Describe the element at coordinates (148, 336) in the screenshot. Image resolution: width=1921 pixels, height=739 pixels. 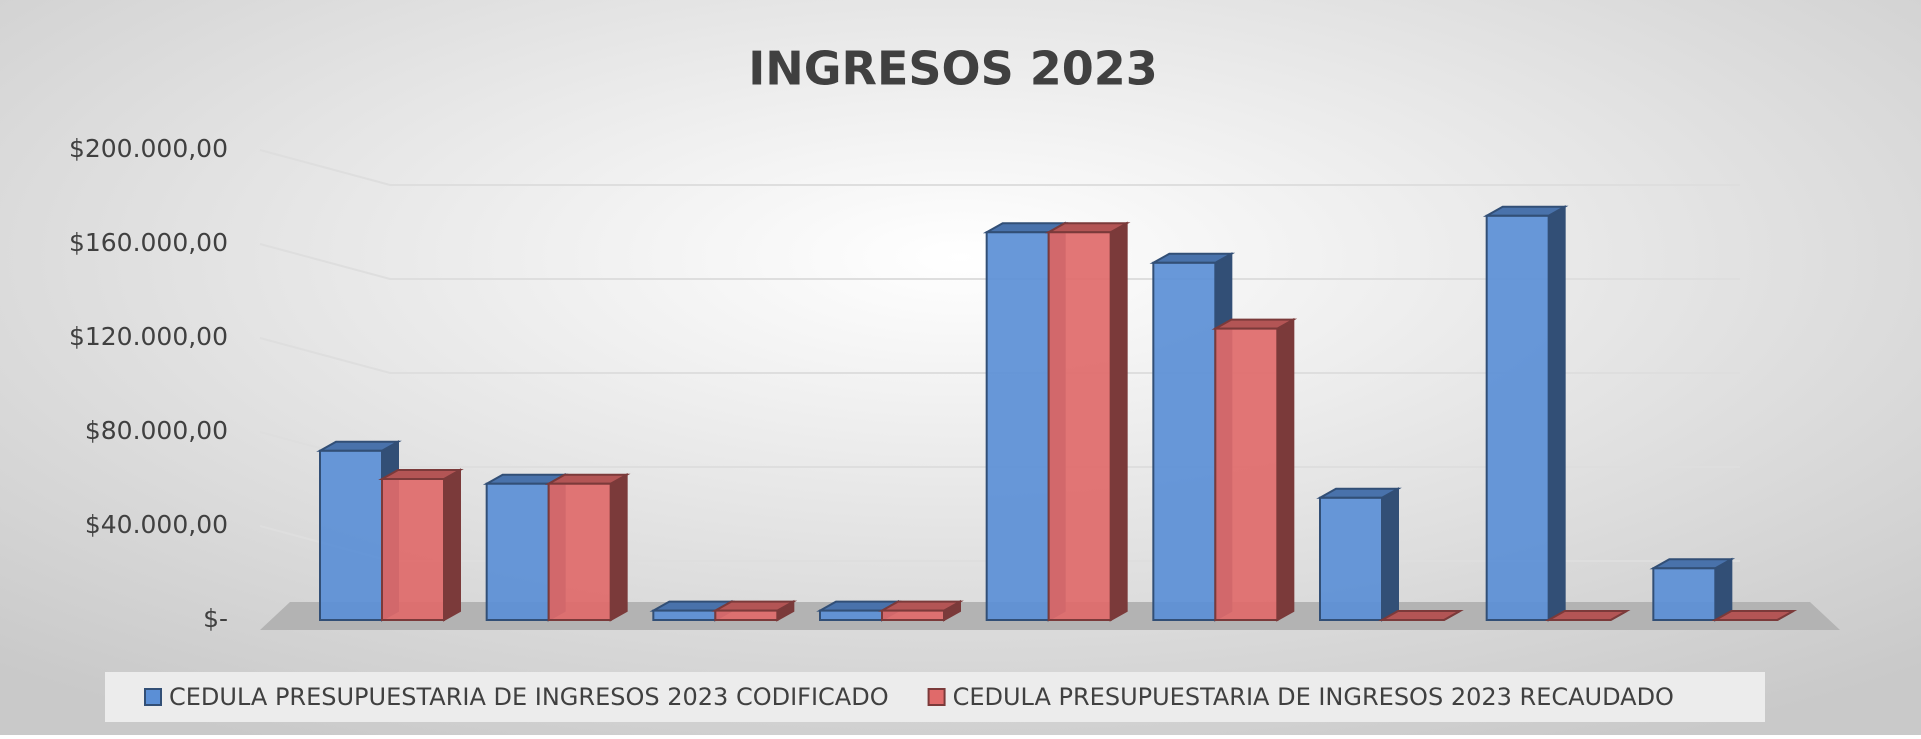
I see `y-tick-label: $120.000,00` at that location.